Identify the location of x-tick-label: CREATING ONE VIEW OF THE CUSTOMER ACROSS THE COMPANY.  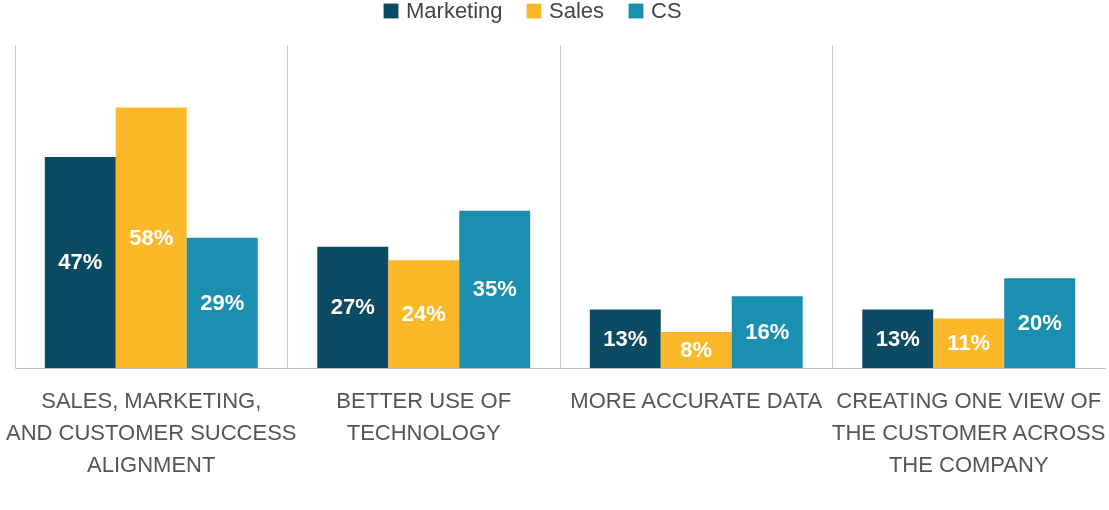
(969, 432).